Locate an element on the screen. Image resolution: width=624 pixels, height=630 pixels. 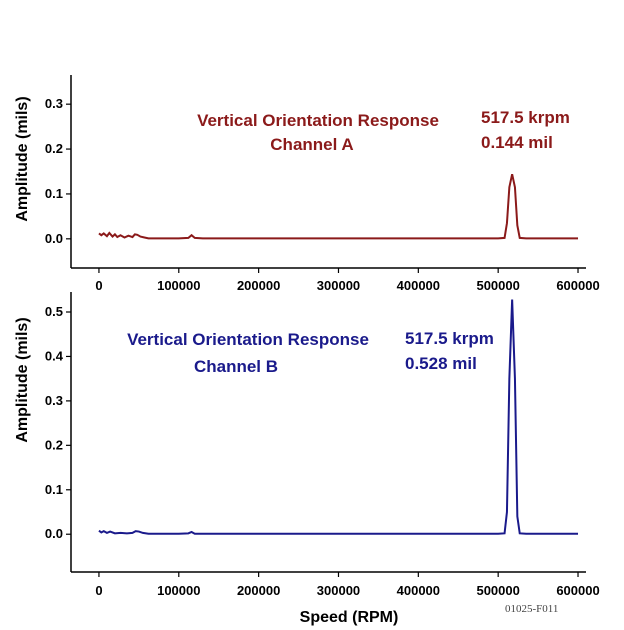
series-line is located at coordinates (338, 206).